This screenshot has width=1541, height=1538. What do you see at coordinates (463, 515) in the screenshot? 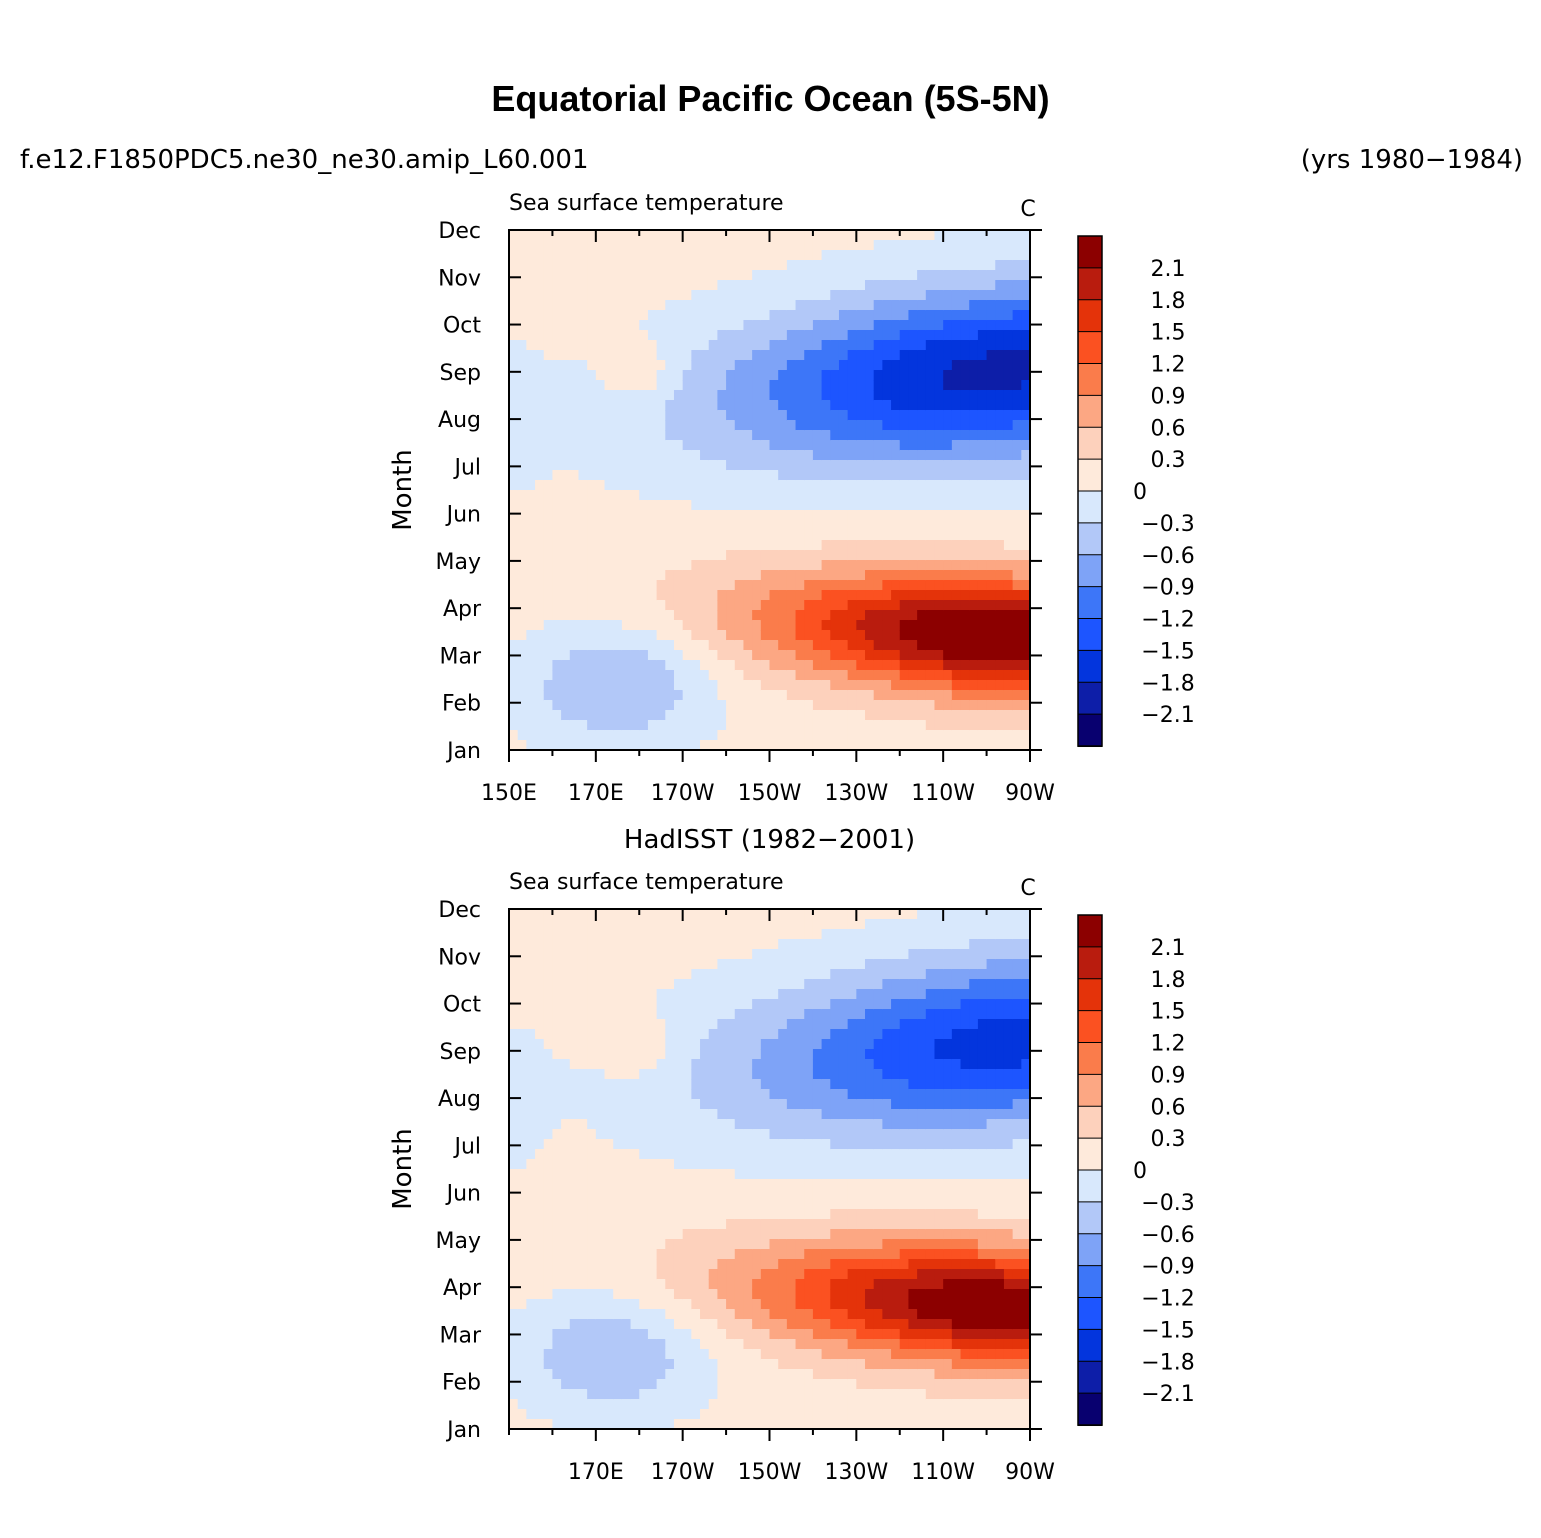
I see `y-tick-label: Jun` at bounding box center [463, 515].